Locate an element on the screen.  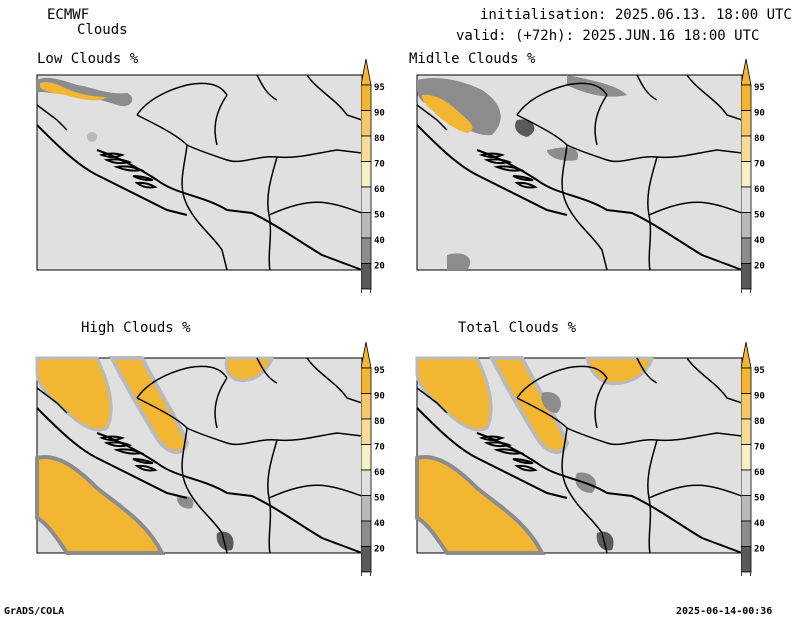
footer-software: GrADS/COLA is located at coordinates (34, 611).